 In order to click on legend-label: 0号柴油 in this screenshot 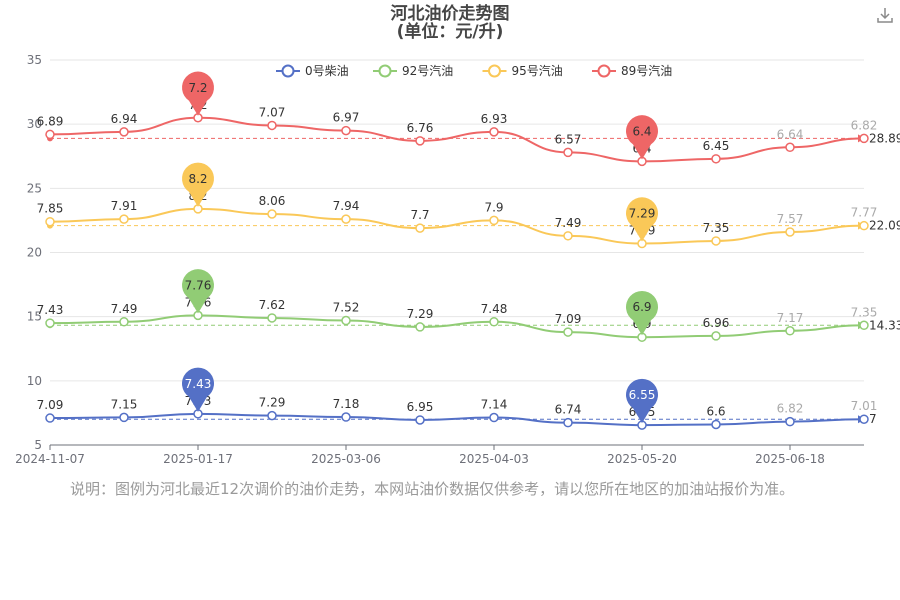, I will do `click(327, 71)`.